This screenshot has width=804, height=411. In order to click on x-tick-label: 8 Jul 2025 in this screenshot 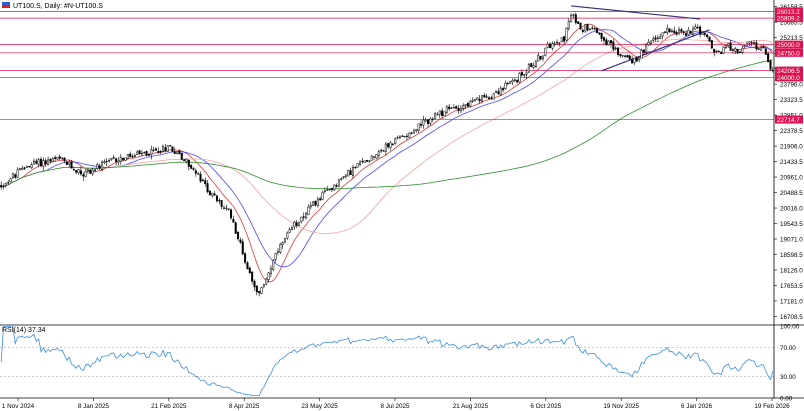, I will do `click(395, 406)`.